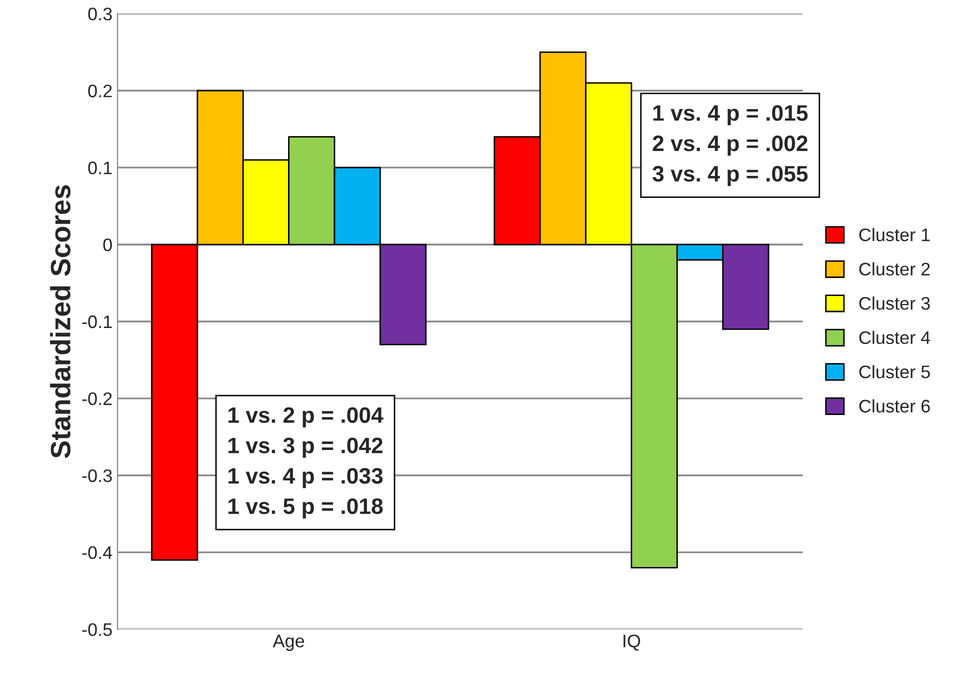 The image size is (979, 684). Describe the element at coordinates (100, 91) in the screenshot. I see `y-tick-label: 0.2` at that location.